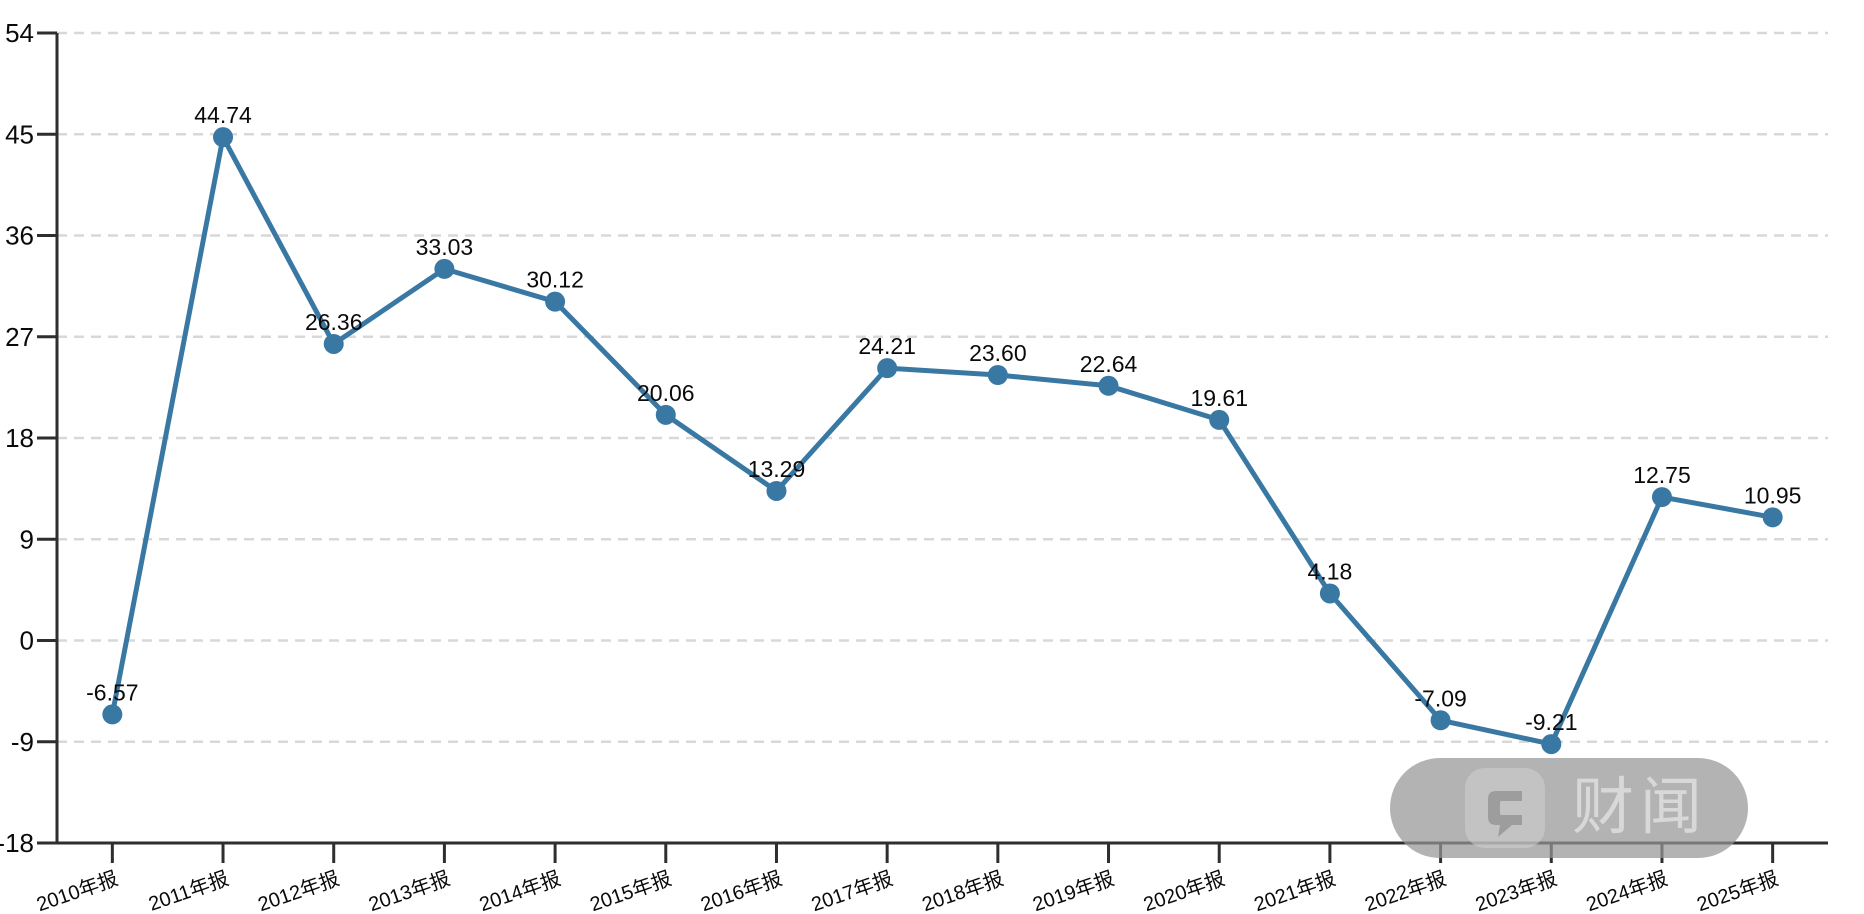  I want to click on x-axis-label: 2015年报, so click(630, 890).